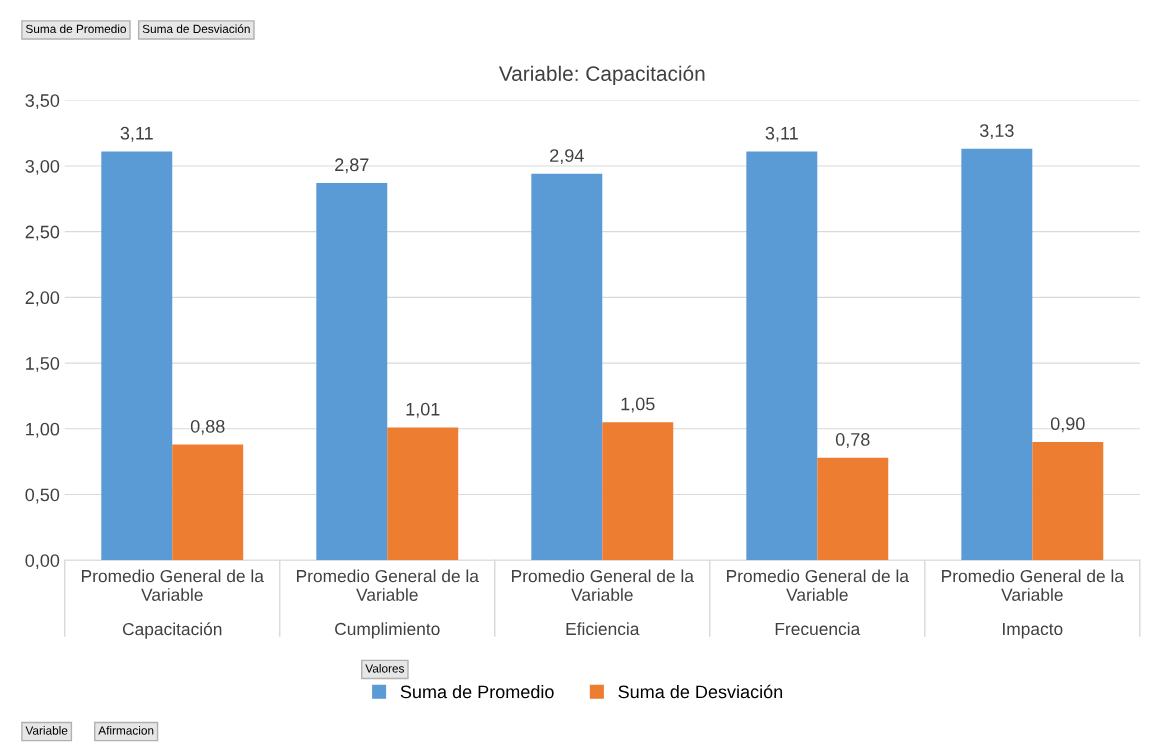 The image size is (1156, 748). What do you see at coordinates (42, 233) in the screenshot?
I see `y-tick-label: 2,50` at bounding box center [42, 233].